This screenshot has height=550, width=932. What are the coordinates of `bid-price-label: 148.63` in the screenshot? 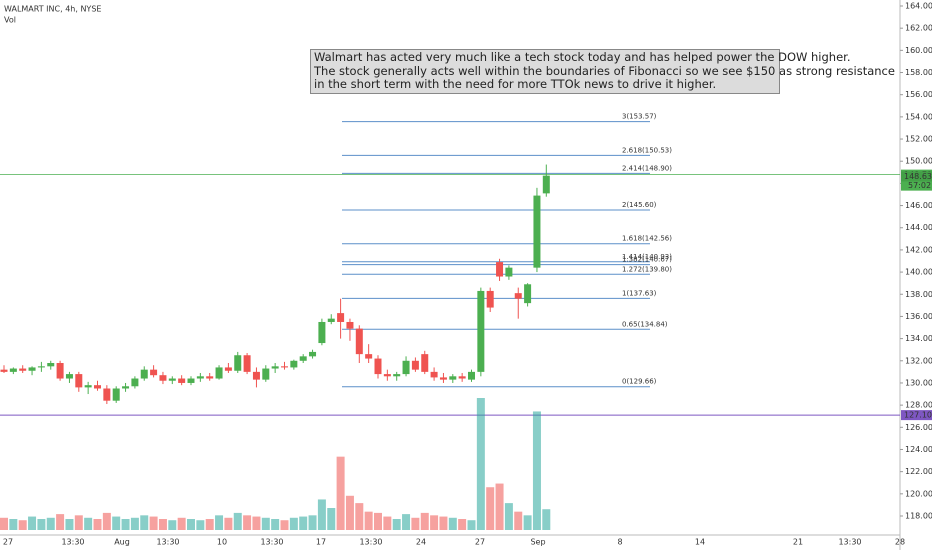 It's located at (918, 176).